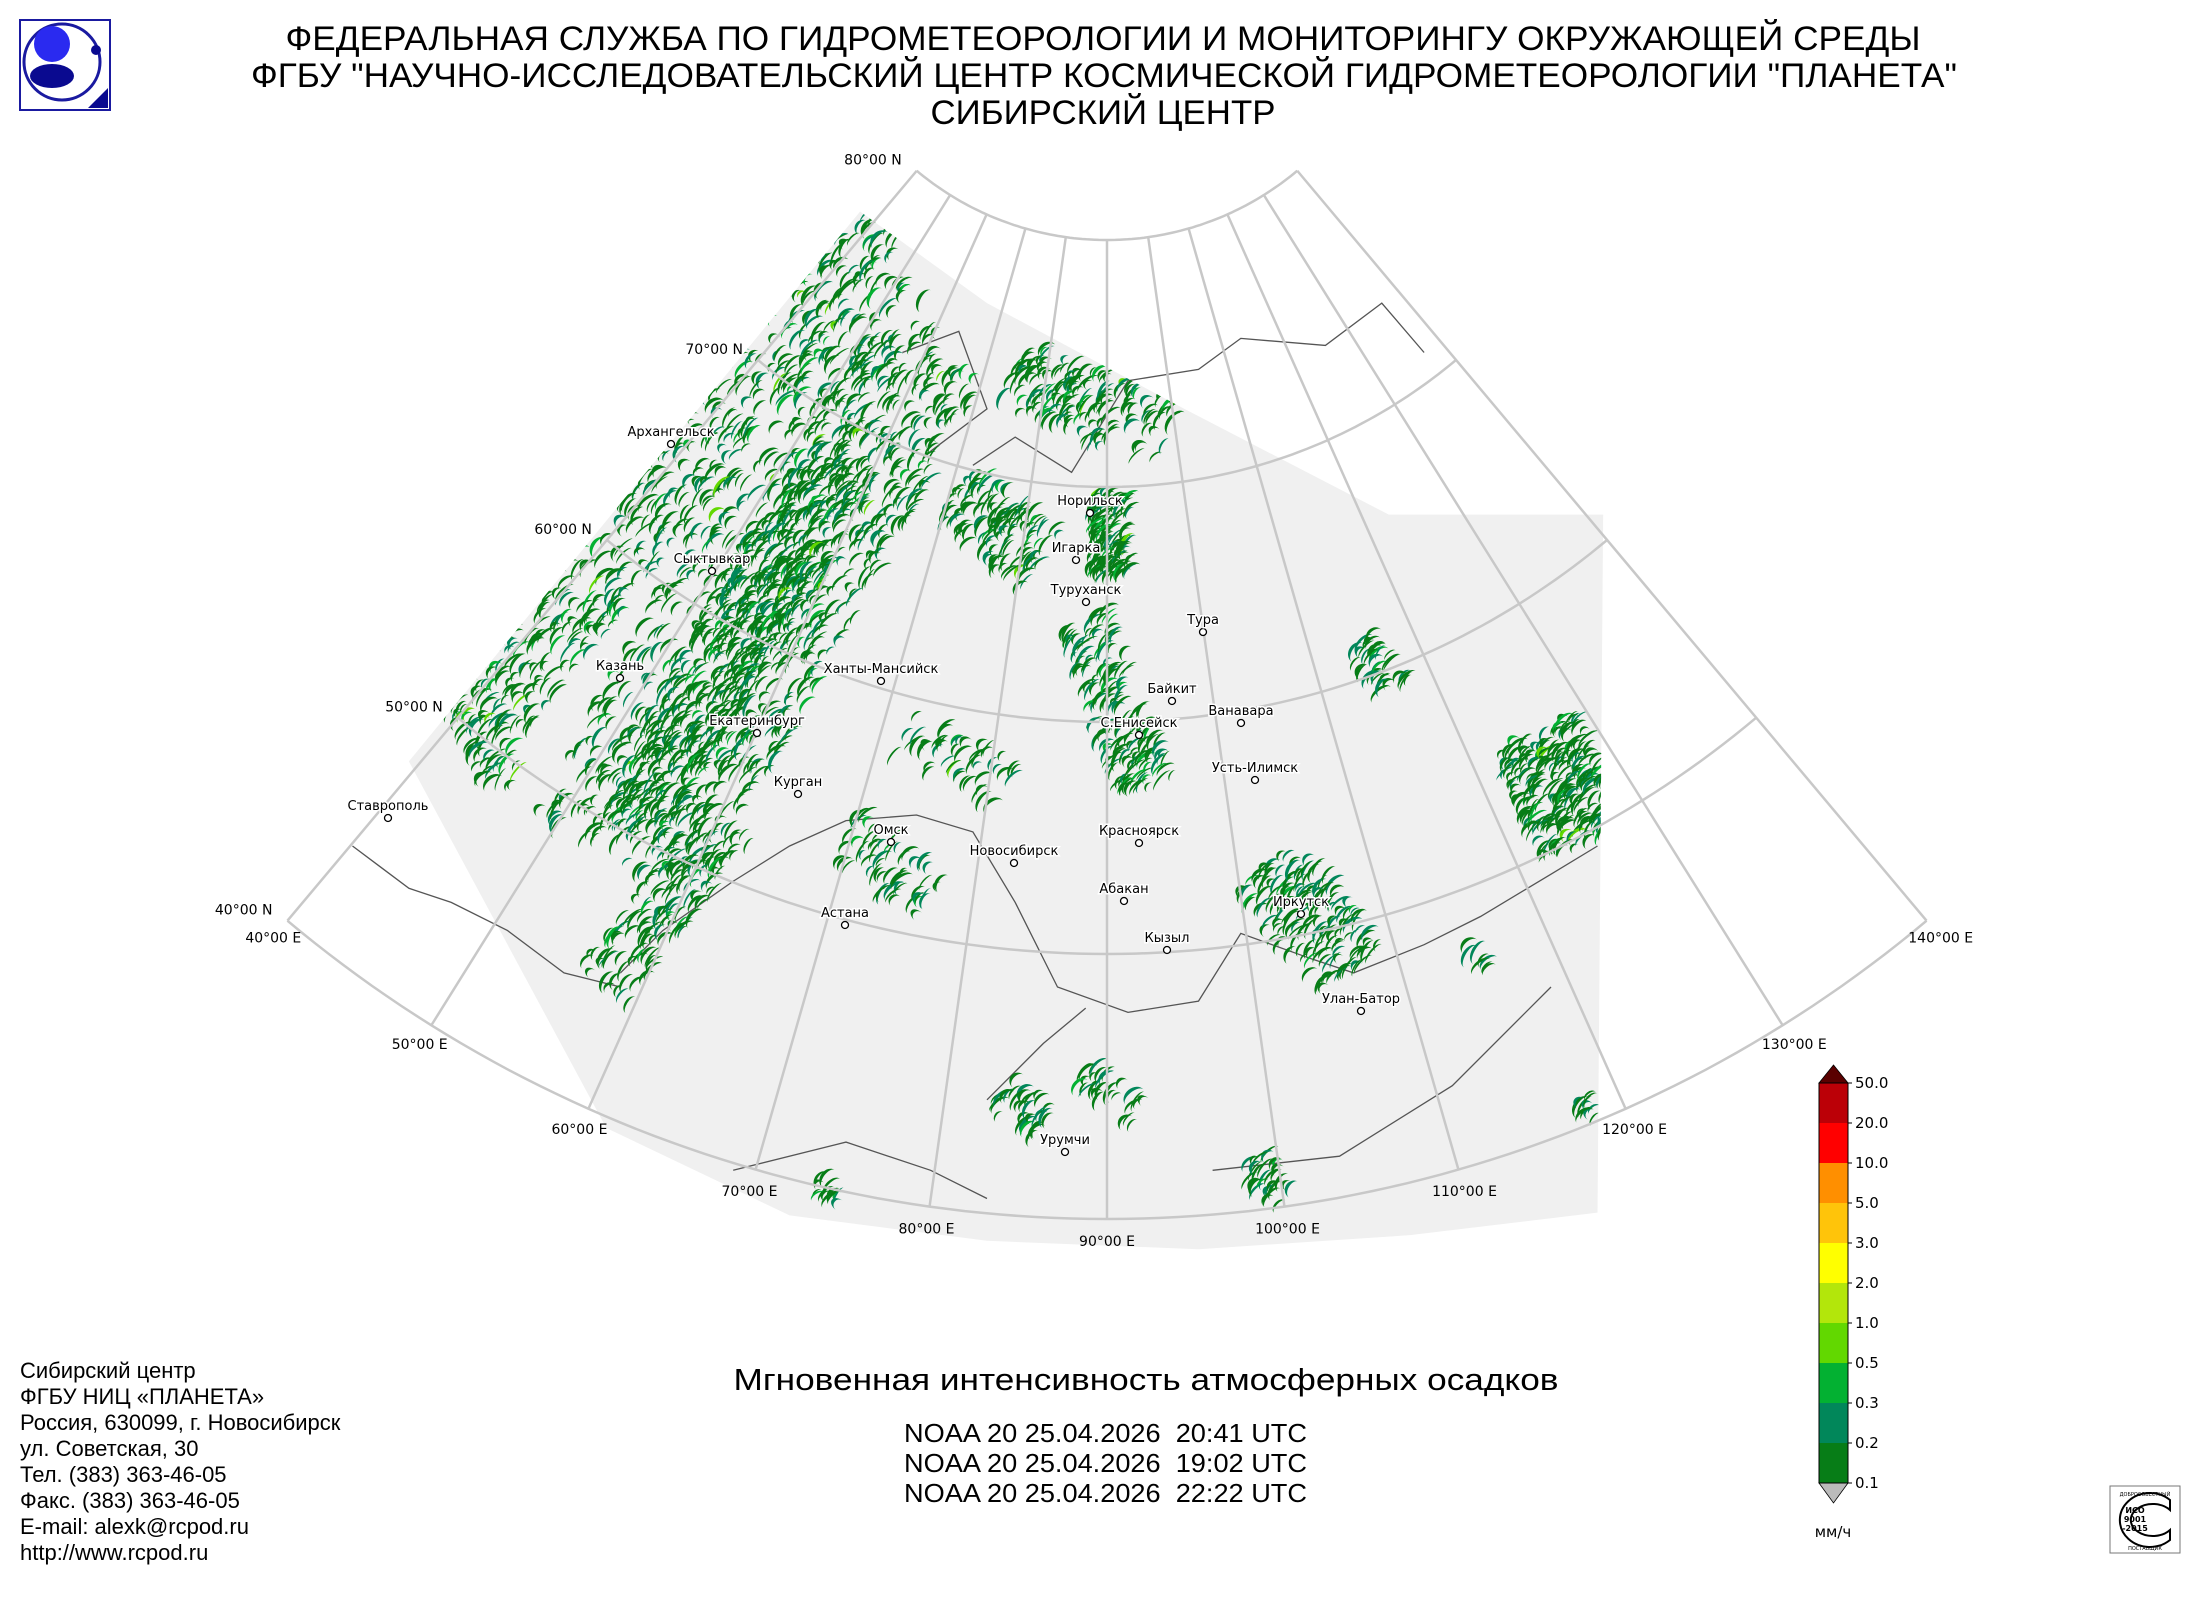  What do you see at coordinates (712, 563) in the screenshot?
I see `city-marker: Сыктывкар` at bounding box center [712, 563].